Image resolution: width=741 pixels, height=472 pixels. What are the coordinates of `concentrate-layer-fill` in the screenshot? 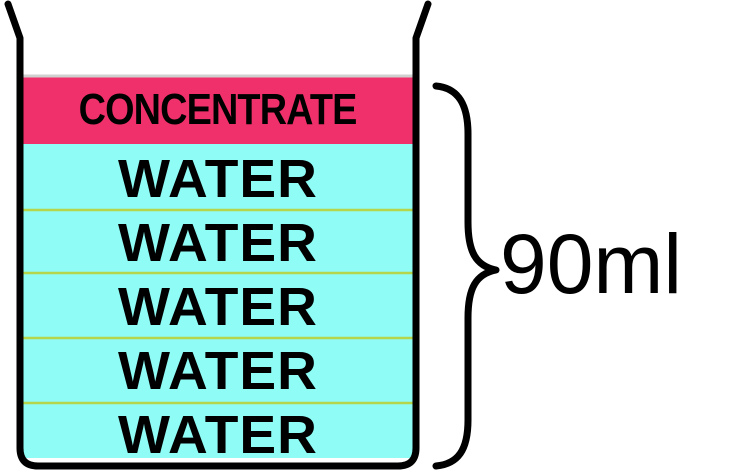 It's located at (218, 110).